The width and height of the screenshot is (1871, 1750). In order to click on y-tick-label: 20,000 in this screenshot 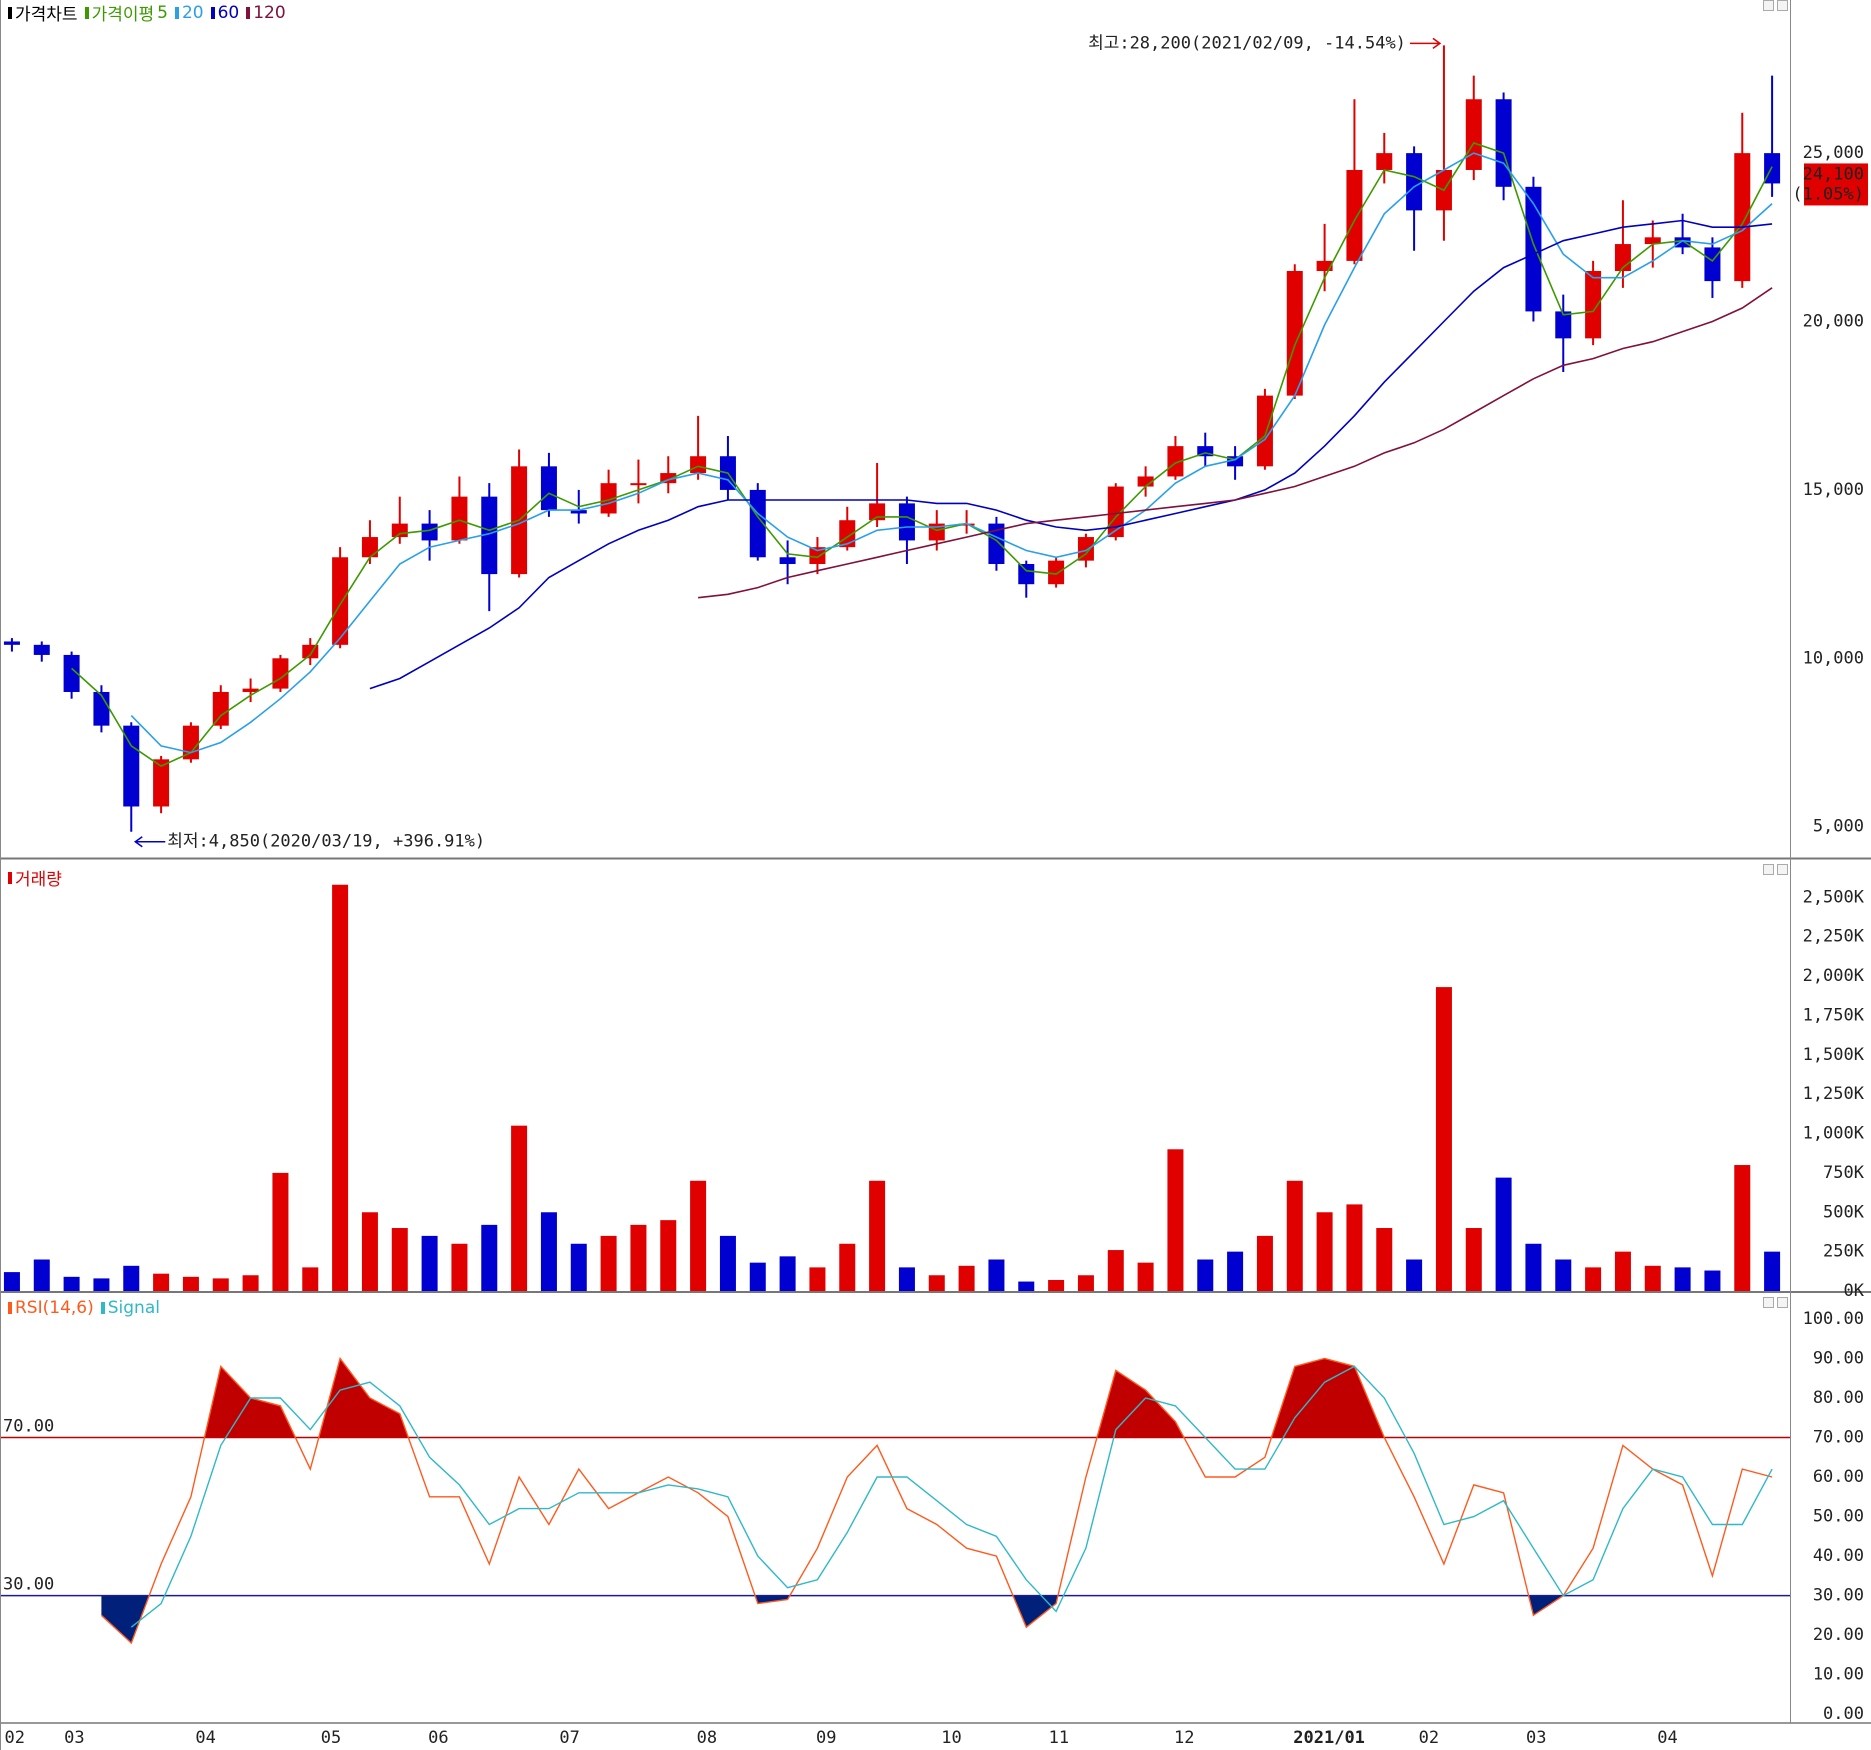, I will do `click(1833, 322)`.